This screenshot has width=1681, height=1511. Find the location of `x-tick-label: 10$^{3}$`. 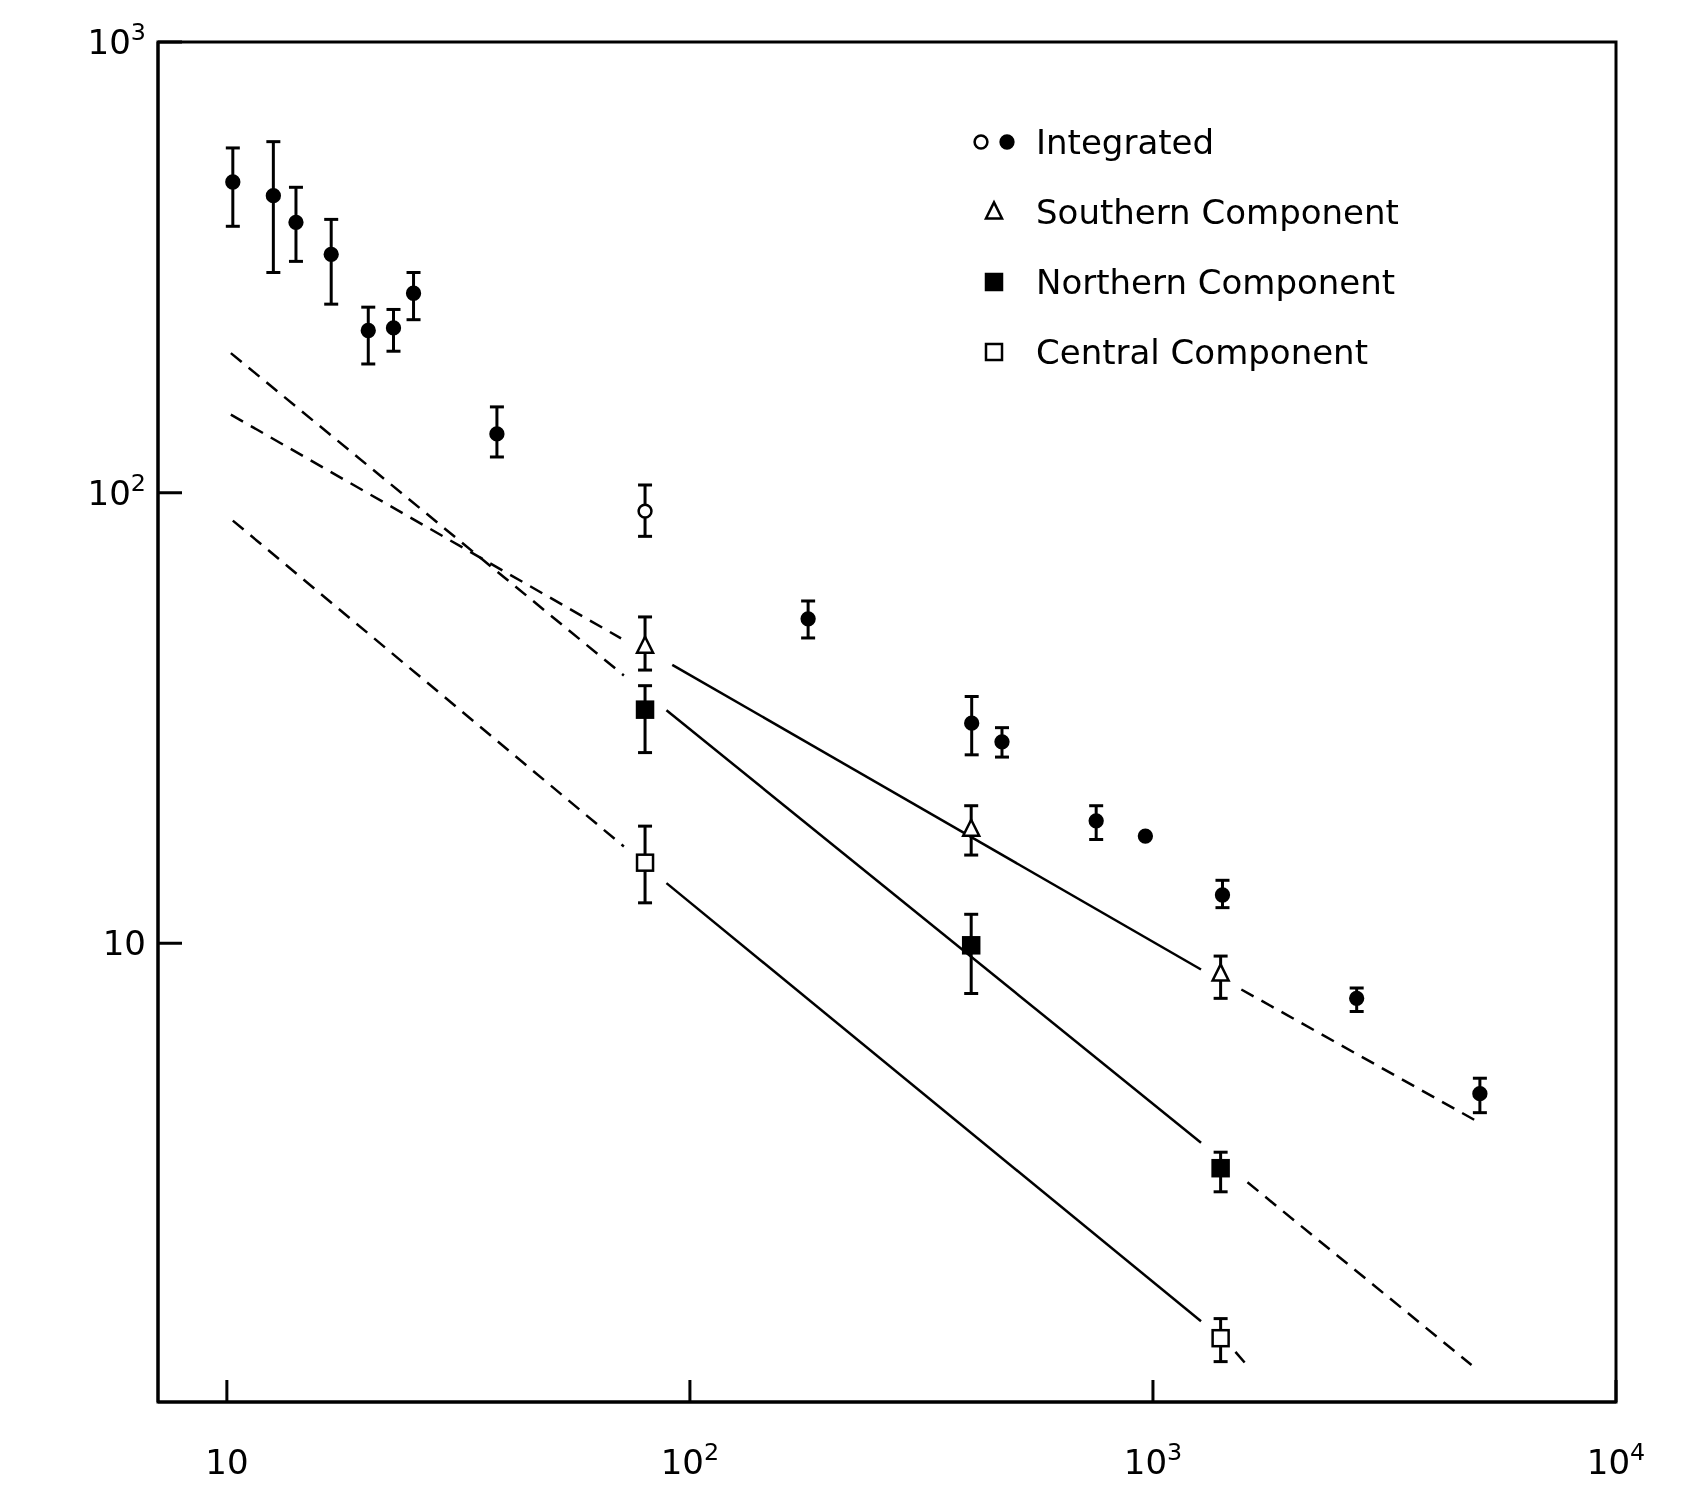

x-tick-label: 10$^{3}$ is located at coordinates (1153, 1460).